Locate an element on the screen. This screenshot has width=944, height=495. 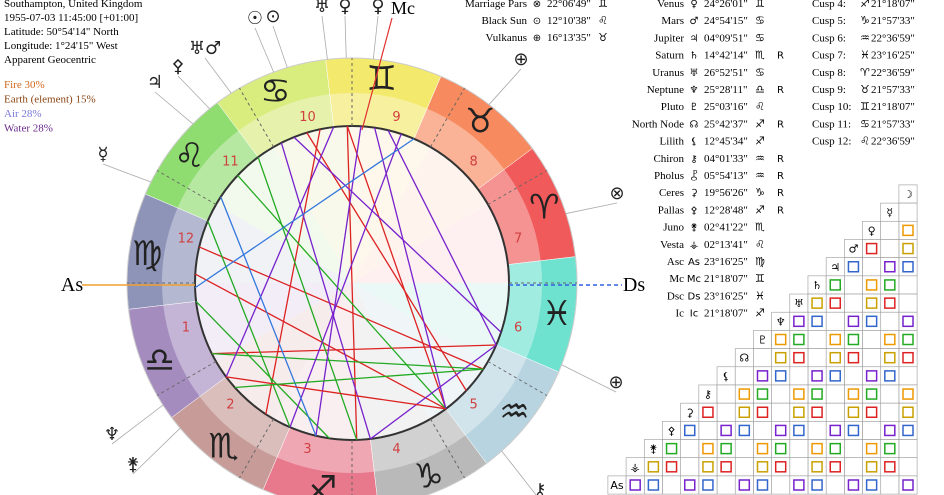
position-label: Pluto is located at coordinates (673, 107).